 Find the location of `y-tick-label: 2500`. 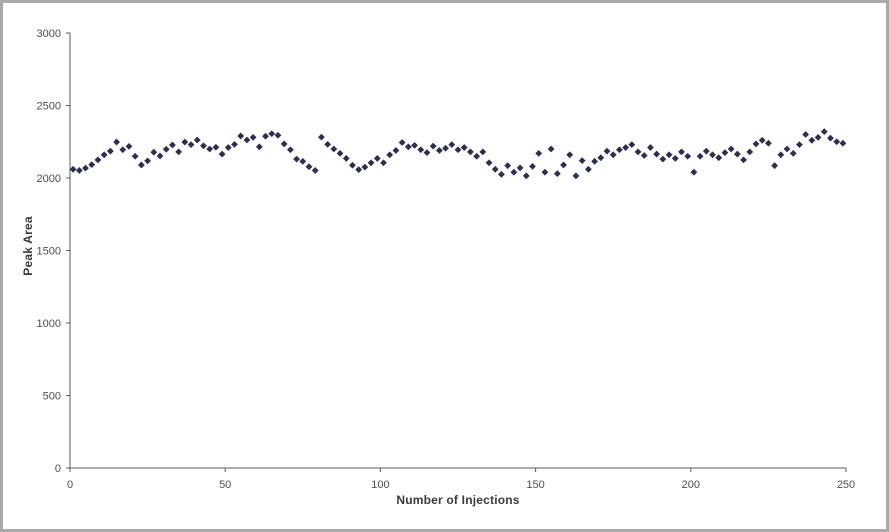

y-tick-label: 2500 is located at coordinates (49, 107).